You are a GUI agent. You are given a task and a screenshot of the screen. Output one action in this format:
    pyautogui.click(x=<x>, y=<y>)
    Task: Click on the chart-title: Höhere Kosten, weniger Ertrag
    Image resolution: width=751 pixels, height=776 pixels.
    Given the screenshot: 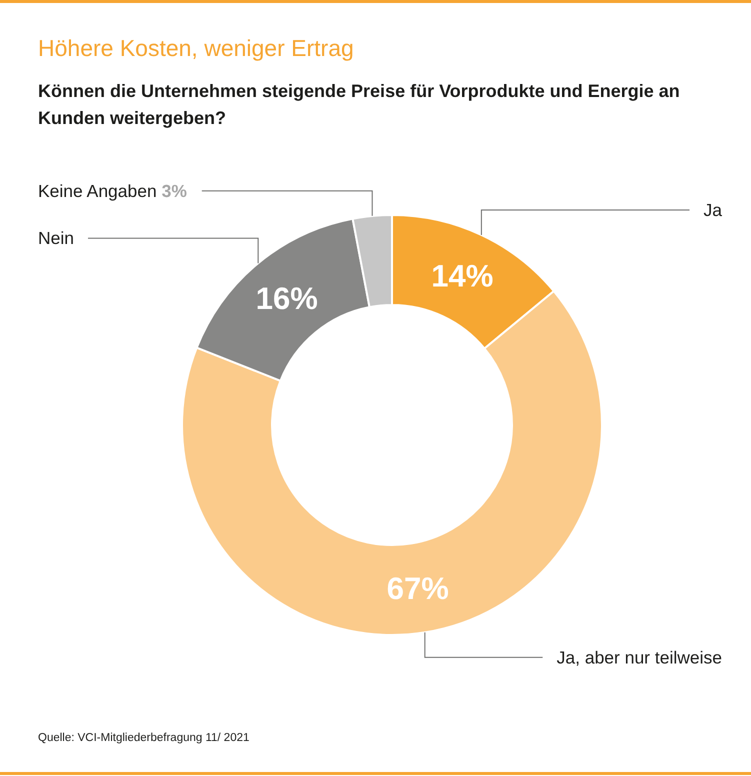 What is the action you would take?
    pyautogui.click(x=196, y=48)
    